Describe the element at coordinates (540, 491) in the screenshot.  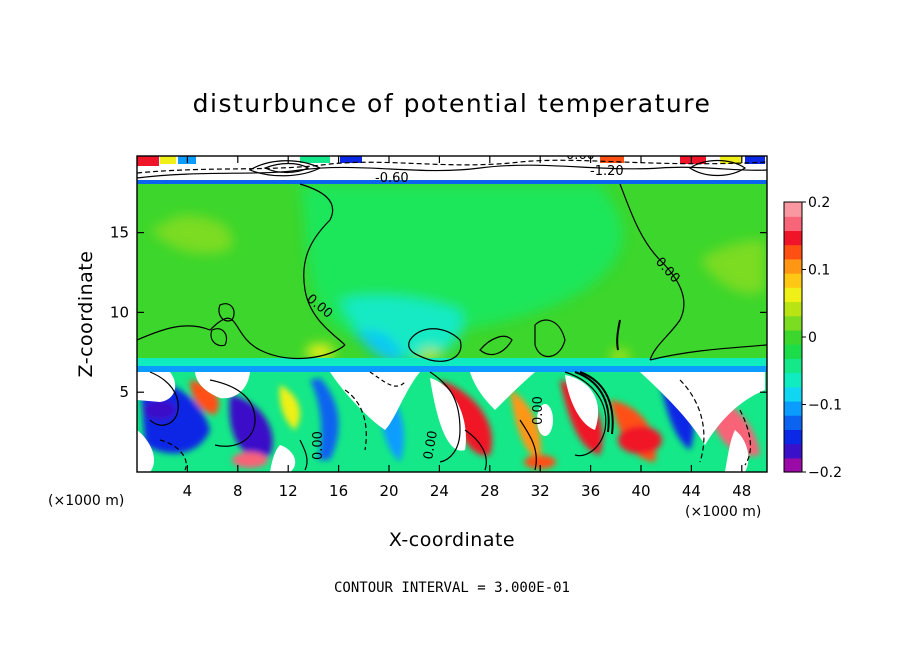
I see `x-tick-label: 32` at that location.